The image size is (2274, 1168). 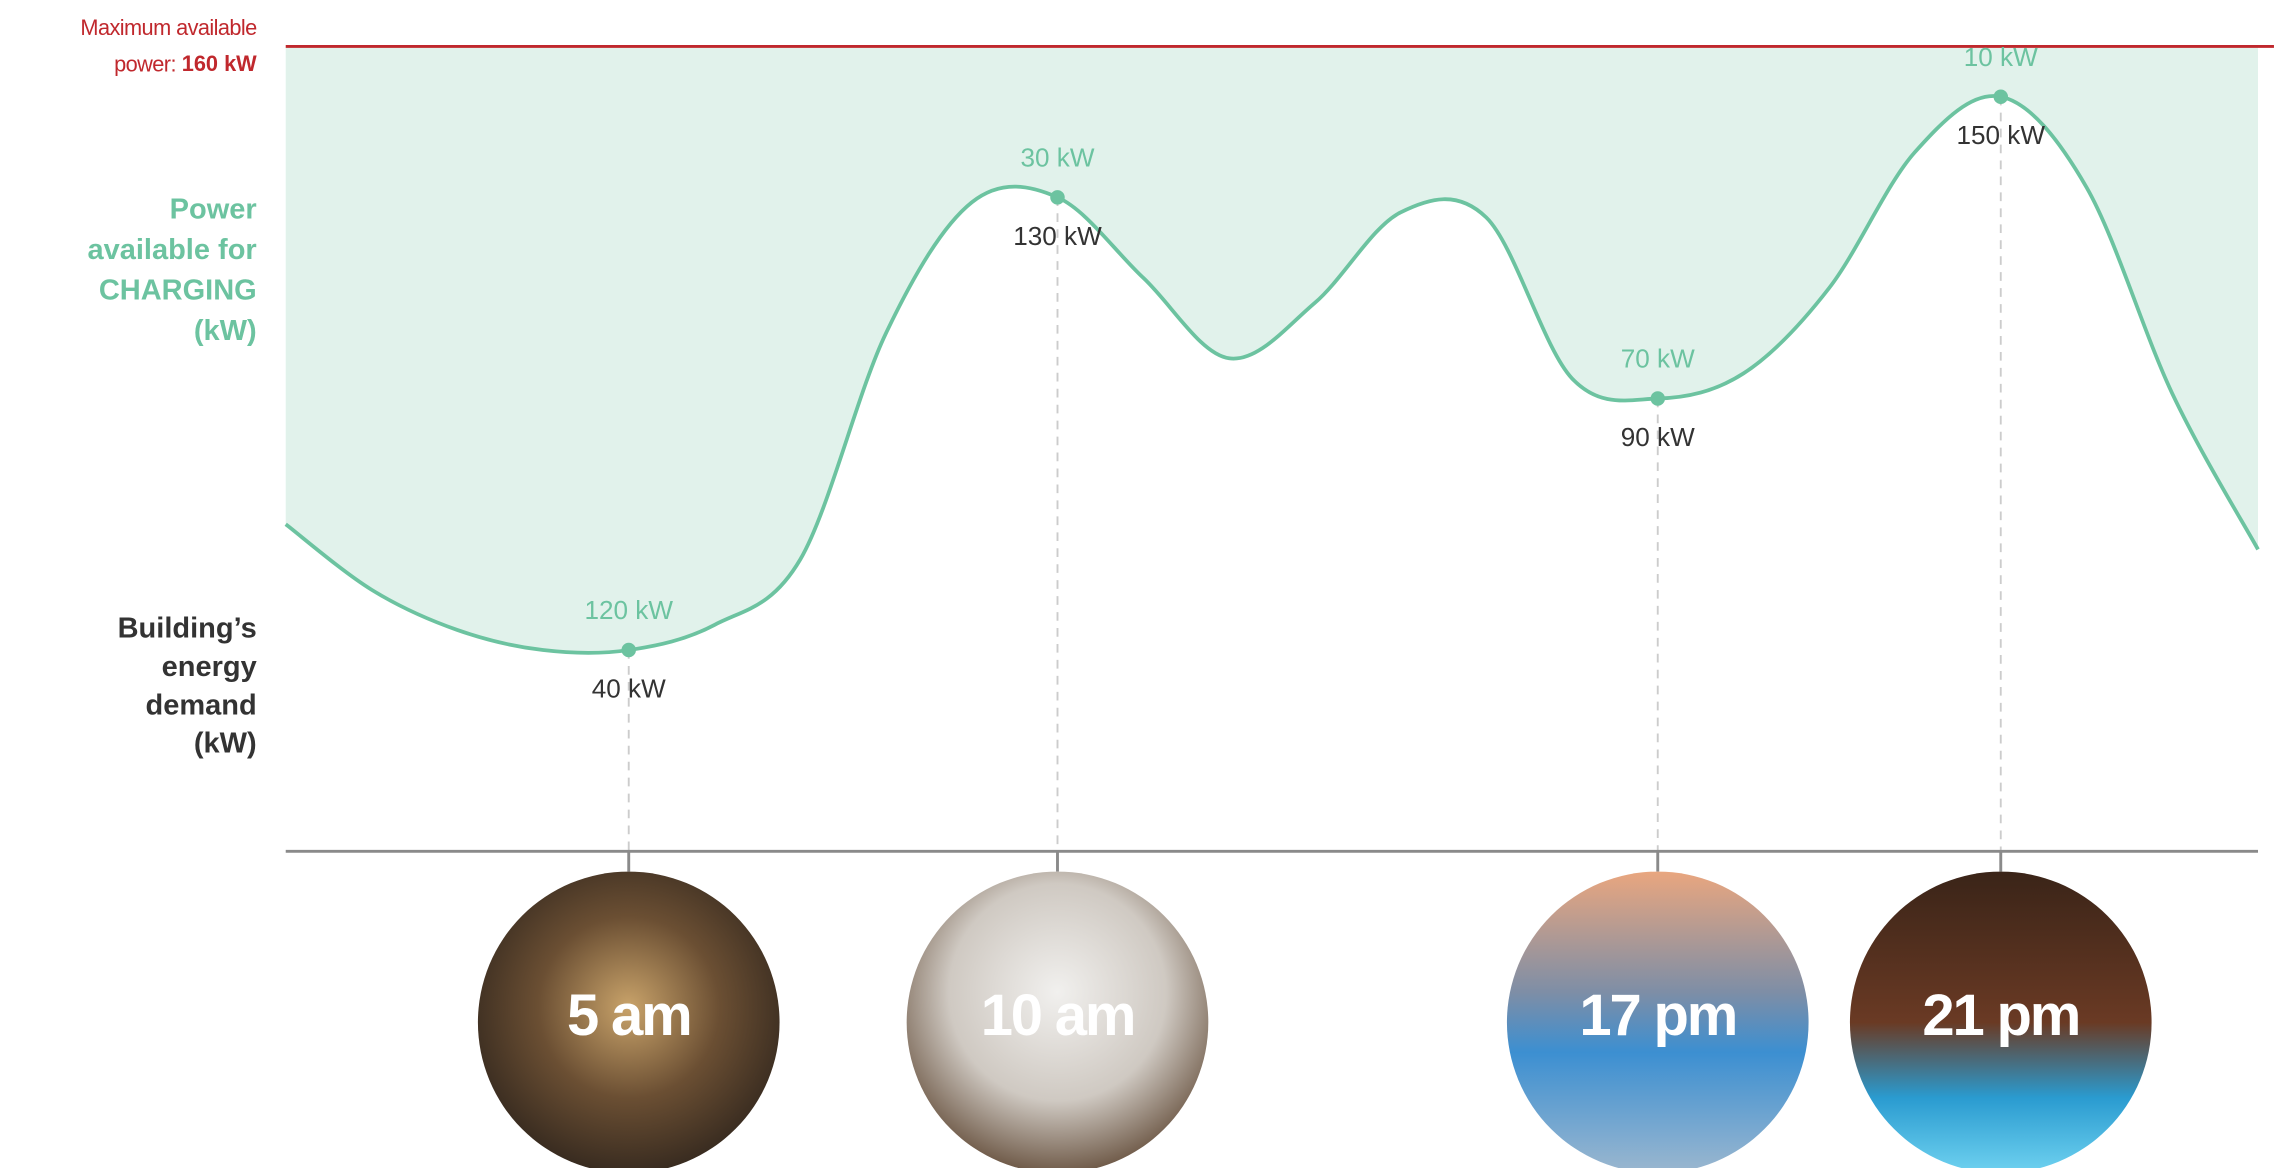 What do you see at coordinates (1657, 1015) in the screenshot?
I see `x-tick-label: 17 pm` at bounding box center [1657, 1015].